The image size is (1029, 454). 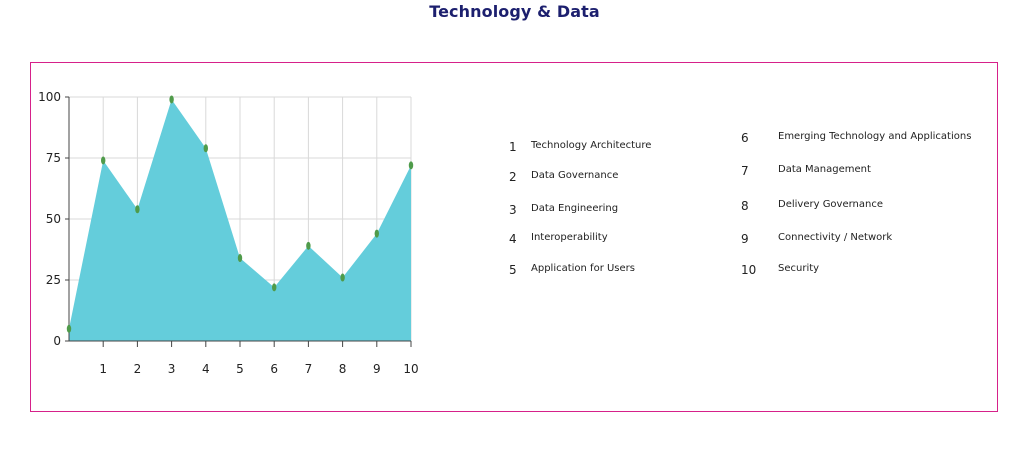 I want to click on legend-label: Data Governance, so click(x=575, y=175).